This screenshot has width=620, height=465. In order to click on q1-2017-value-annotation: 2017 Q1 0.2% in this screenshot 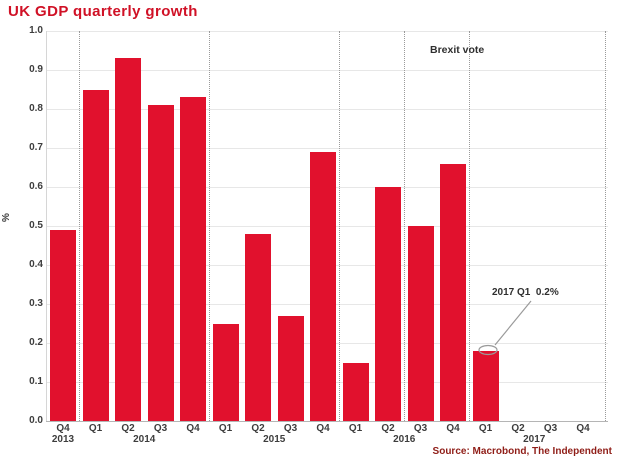, I will do `click(525, 292)`.